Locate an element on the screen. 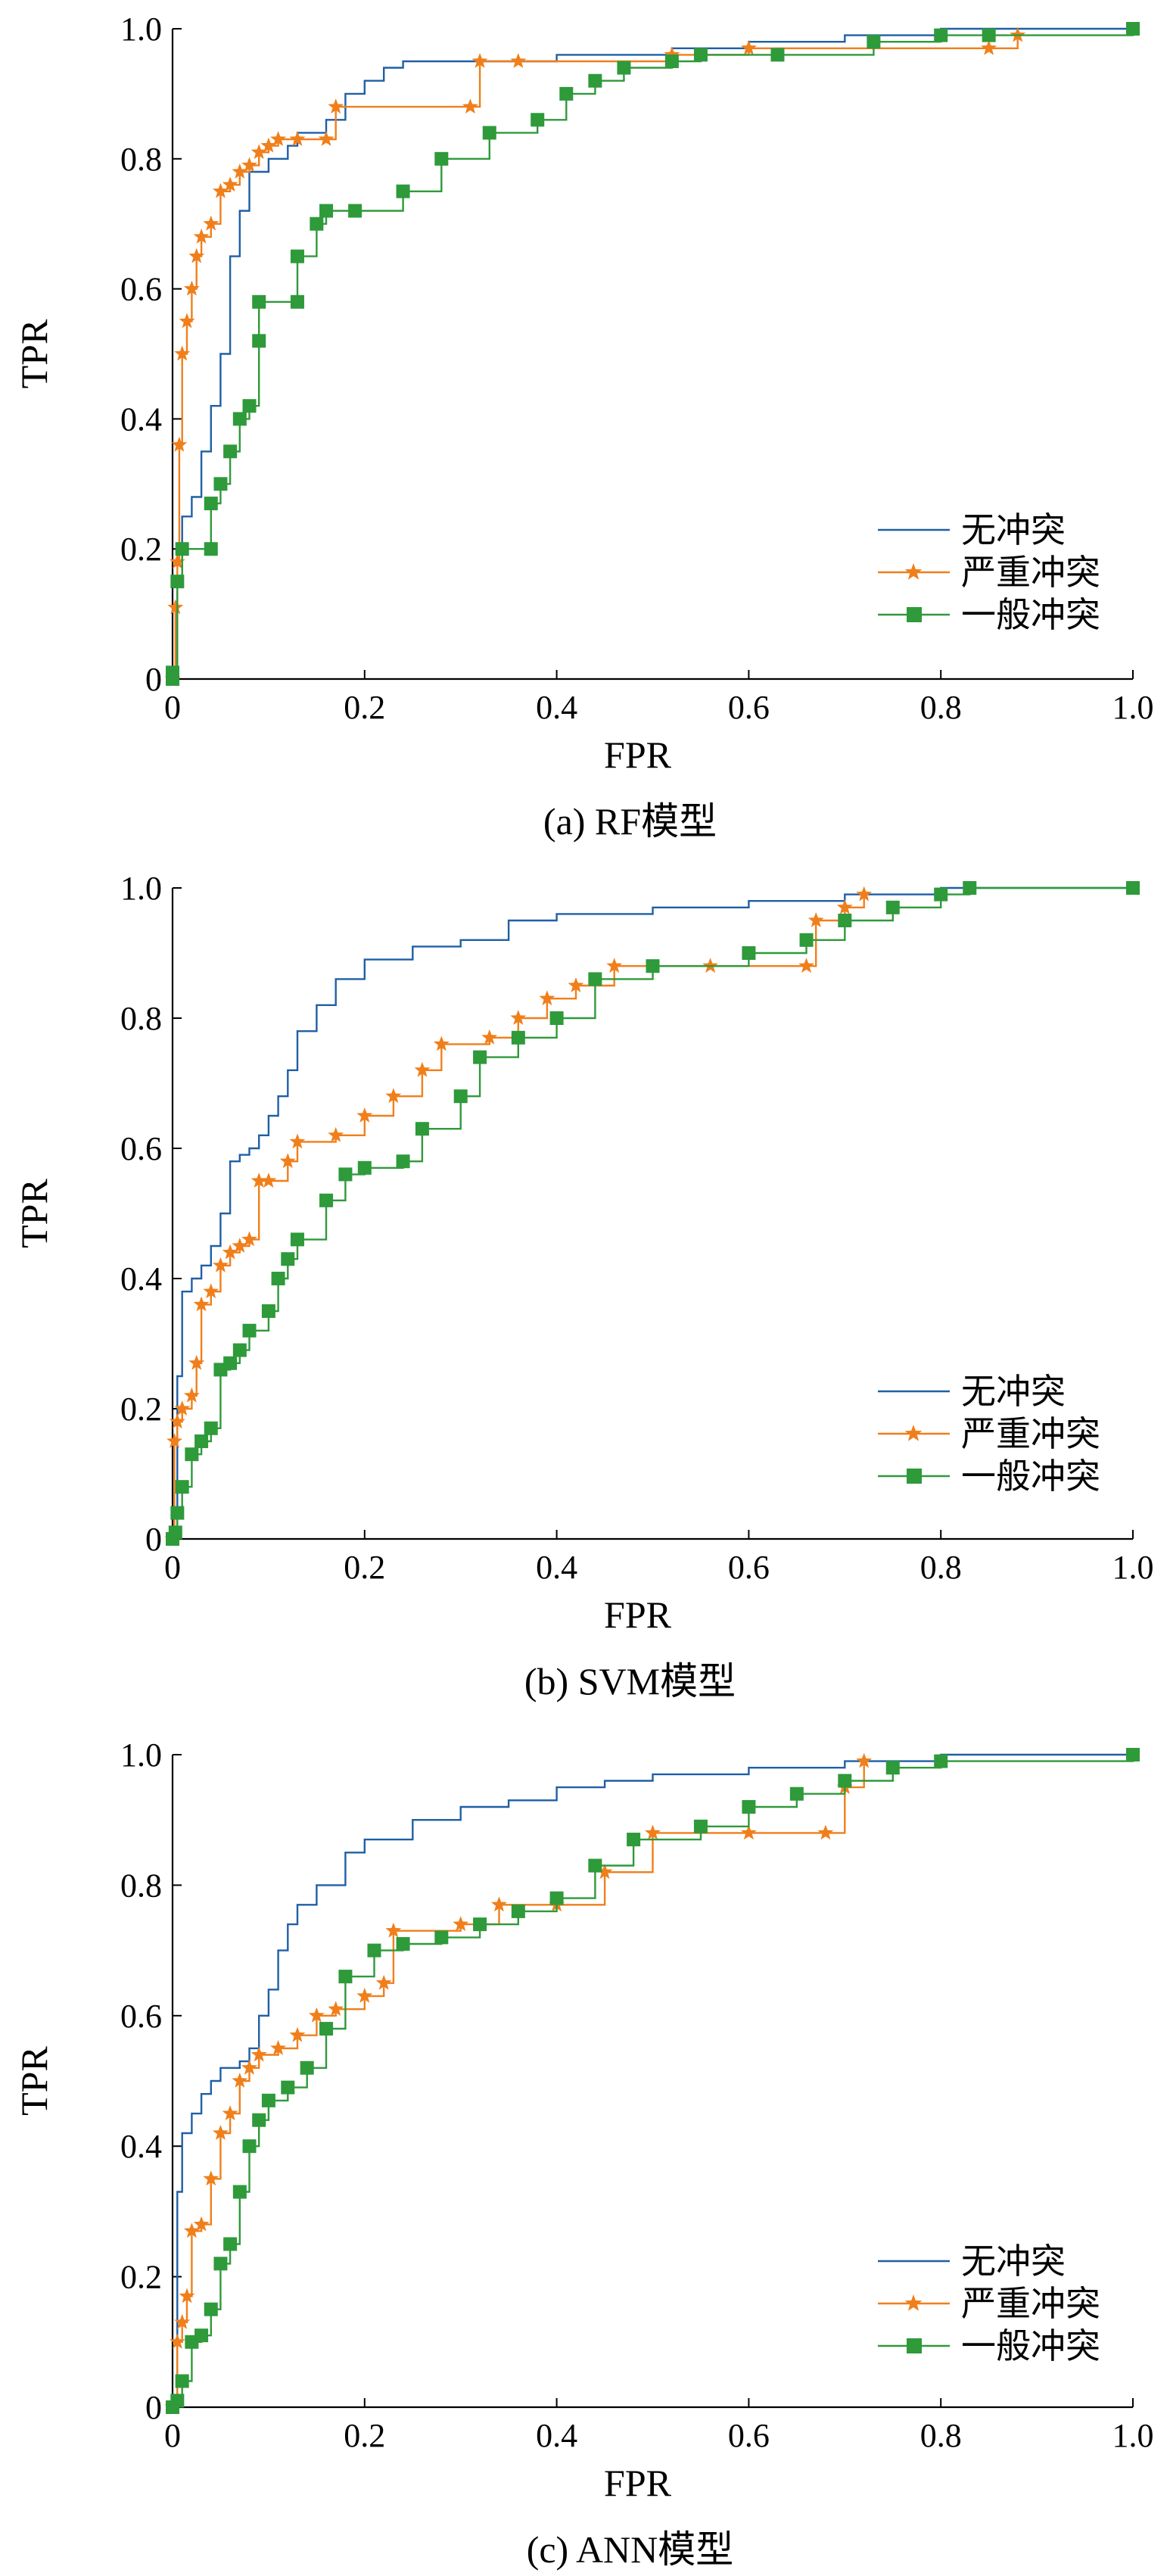 The image size is (1170, 2576). y-tick-label: 0.8 is located at coordinates (141, 1018).